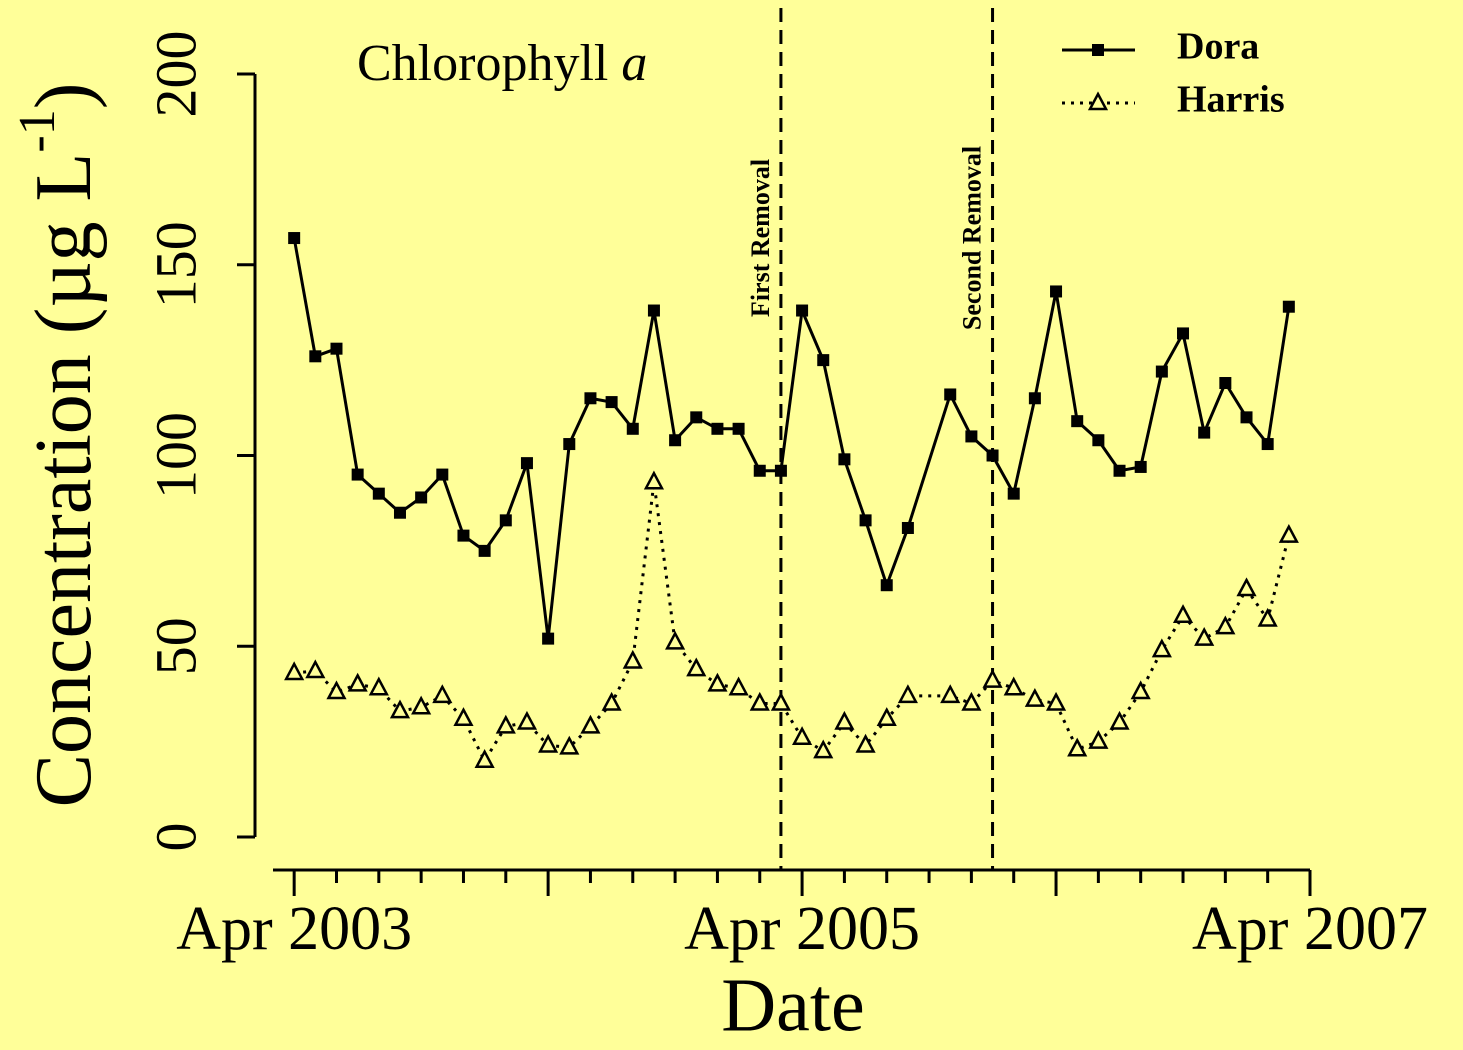 This screenshot has width=1463, height=1050. I want to click on legend-label: Harris, so click(1231, 100).